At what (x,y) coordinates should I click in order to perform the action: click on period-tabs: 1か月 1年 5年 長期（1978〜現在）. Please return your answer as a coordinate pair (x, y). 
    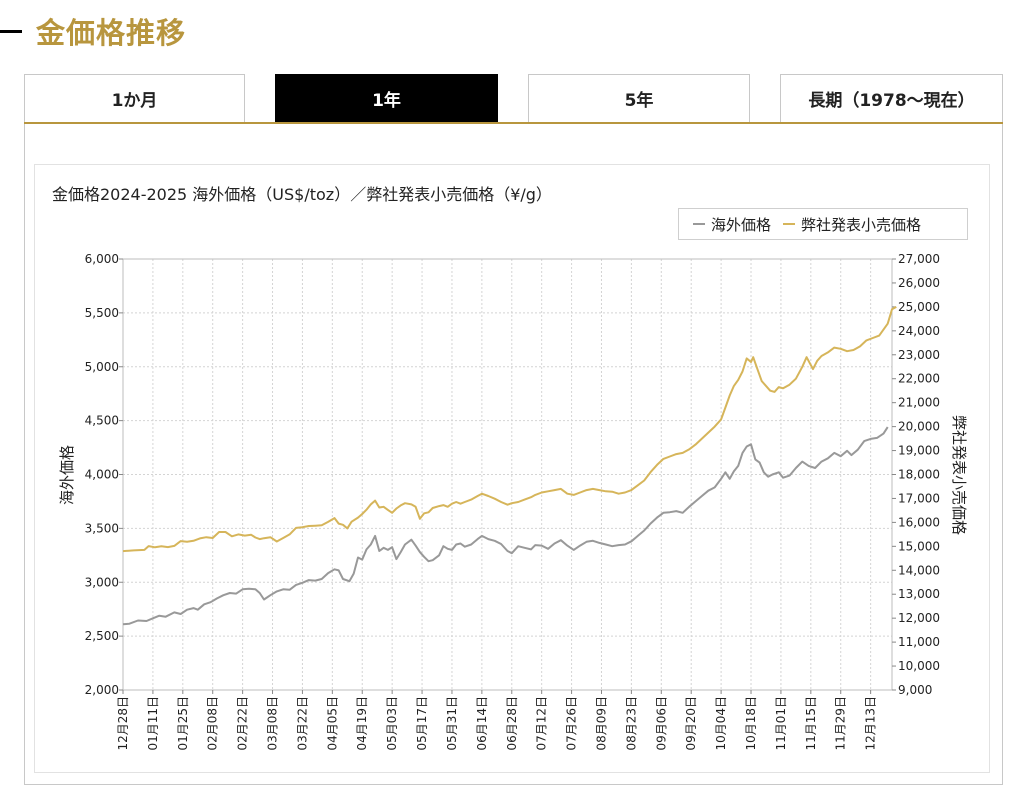
    Looking at the image, I should click on (513, 99).